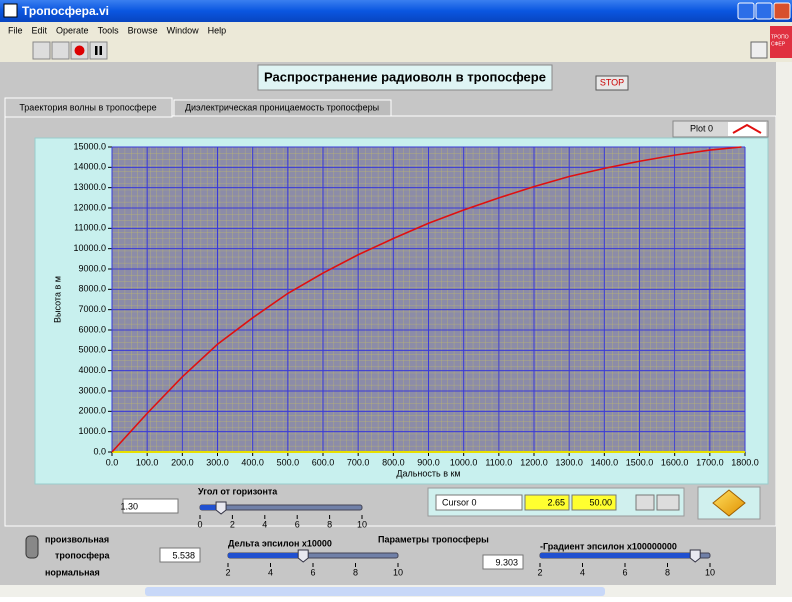 This screenshot has height=602, width=792. What do you see at coordinates (182, 462) in the screenshot?
I see `x-tick-label: 200.0` at bounding box center [182, 462].